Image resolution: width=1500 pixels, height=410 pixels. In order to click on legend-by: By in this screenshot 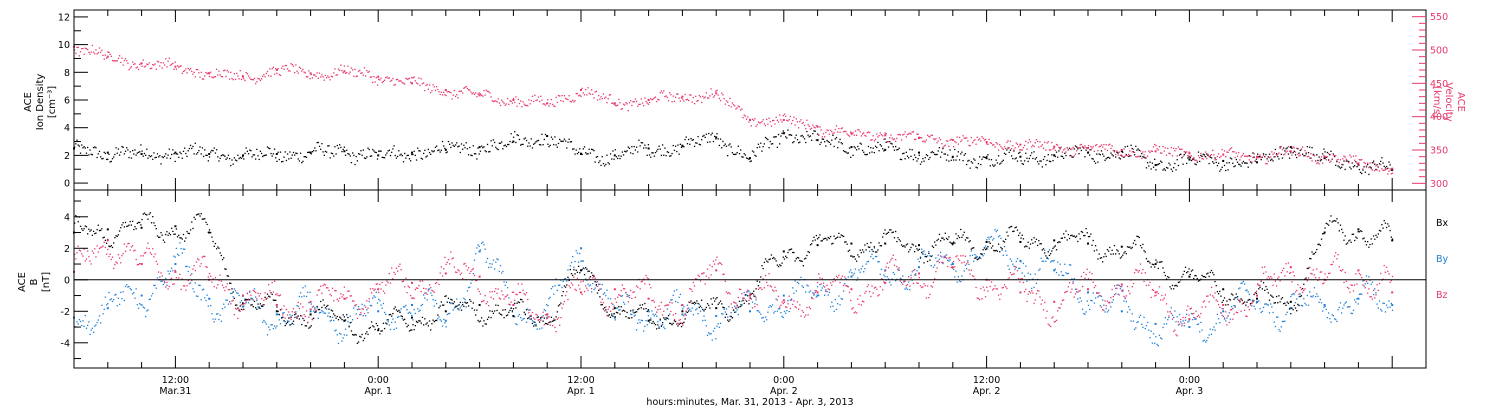, I will do `click(1442, 259)`.